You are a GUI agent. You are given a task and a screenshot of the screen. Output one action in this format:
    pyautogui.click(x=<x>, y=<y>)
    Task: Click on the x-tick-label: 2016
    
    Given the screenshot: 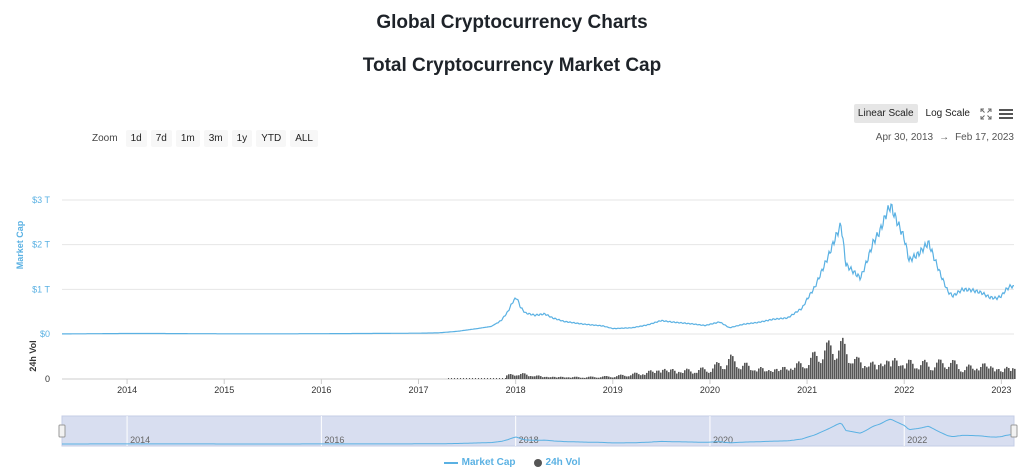 What is the action you would take?
    pyautogui.click(x=321, y=390)
    